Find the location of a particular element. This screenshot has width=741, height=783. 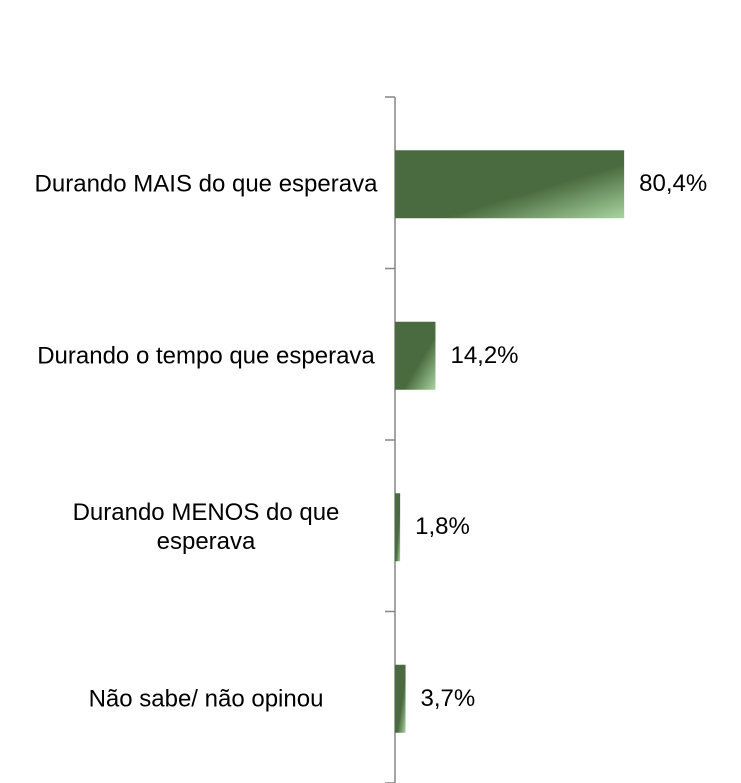

category-label: Durando MENOS do que esperava is located at coordinates (206, 527).